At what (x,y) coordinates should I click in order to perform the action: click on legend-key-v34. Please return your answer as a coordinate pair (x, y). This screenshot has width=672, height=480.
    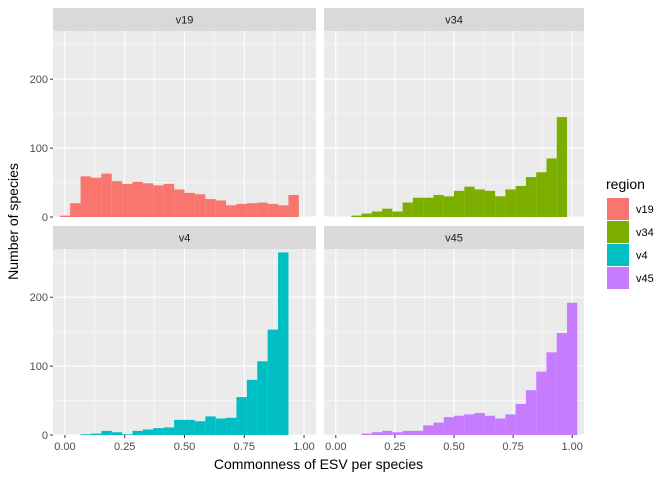
    Looking at the image, I should click on (618, 232).